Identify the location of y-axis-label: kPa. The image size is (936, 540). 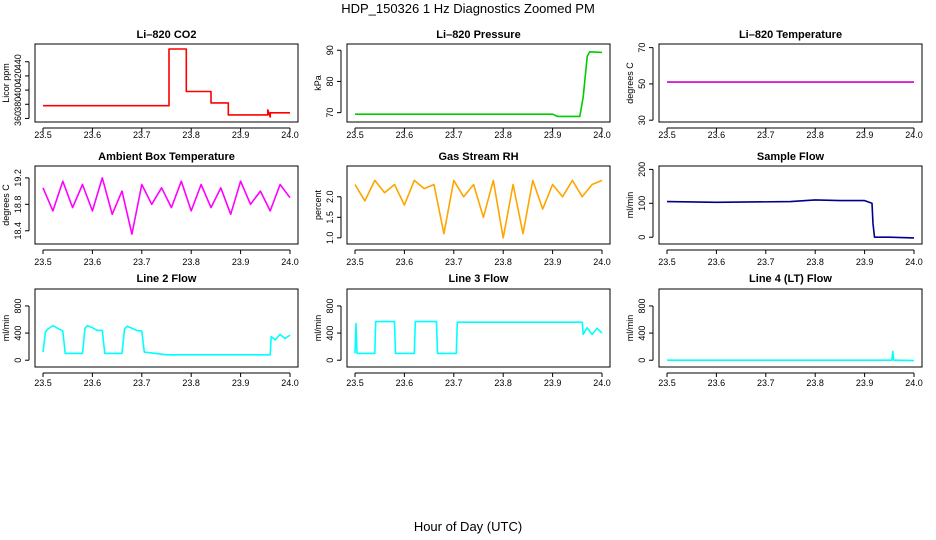
(318, 83).